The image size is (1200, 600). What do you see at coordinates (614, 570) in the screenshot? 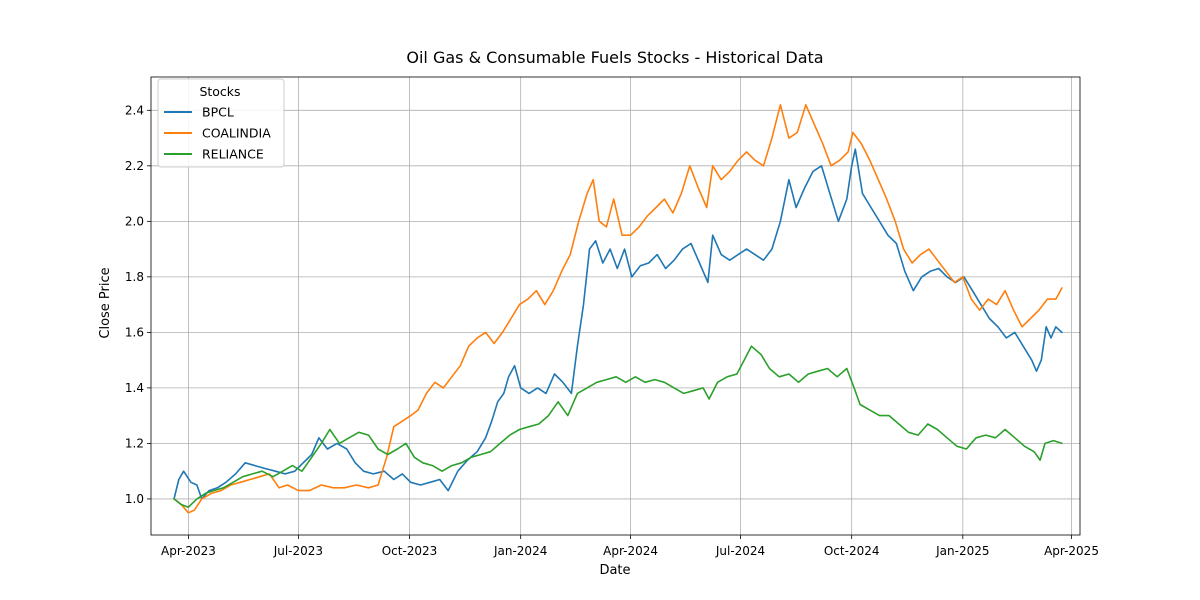
I see `x-axis-label: Date` at bounding box center [614, 570].